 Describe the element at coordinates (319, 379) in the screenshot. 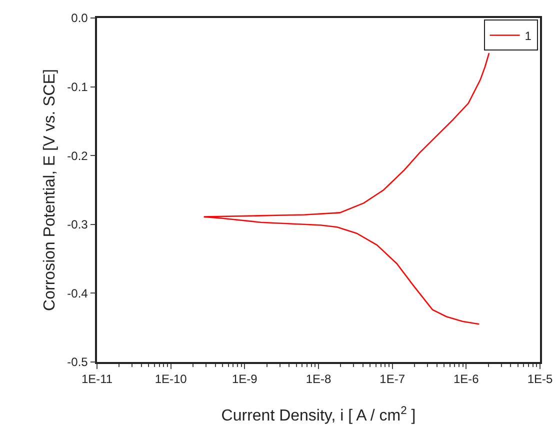

I see `x-tick-label: 1E-8` at that location.